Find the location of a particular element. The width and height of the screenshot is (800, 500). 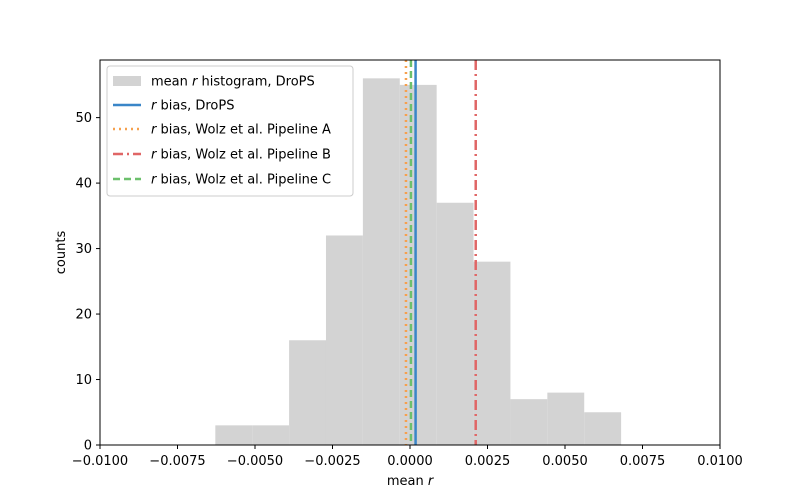

legend-label: r bias, Wolz et al. Pipeline B is located at coordinates (241, 155).